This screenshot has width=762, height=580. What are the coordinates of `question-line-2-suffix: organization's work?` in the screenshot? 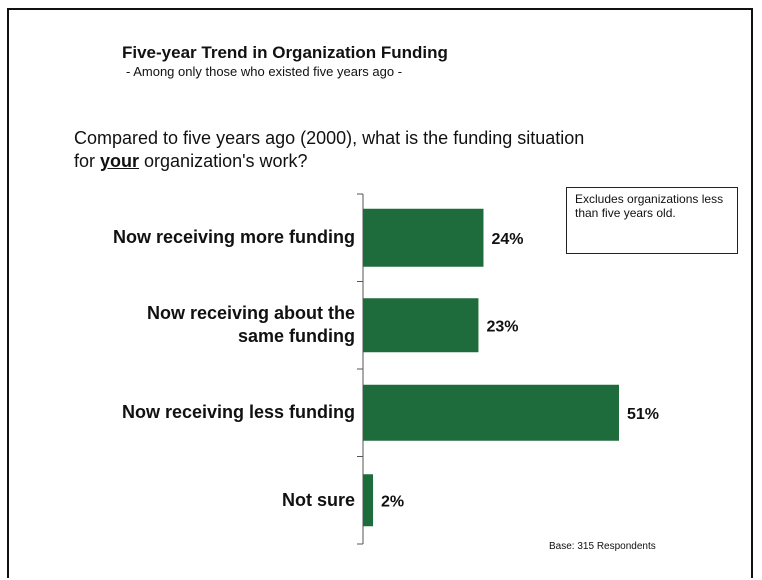 It's located at (223, 161).